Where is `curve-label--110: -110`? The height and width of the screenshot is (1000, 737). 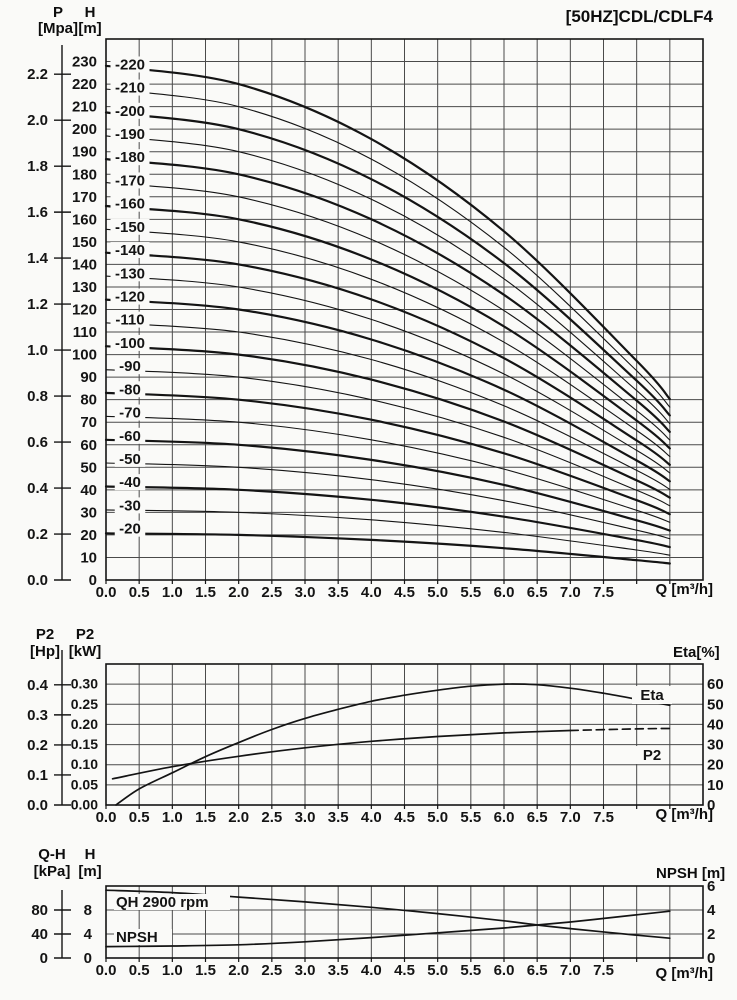 curve-label--110: -110 is located at coordinates (129, 320).